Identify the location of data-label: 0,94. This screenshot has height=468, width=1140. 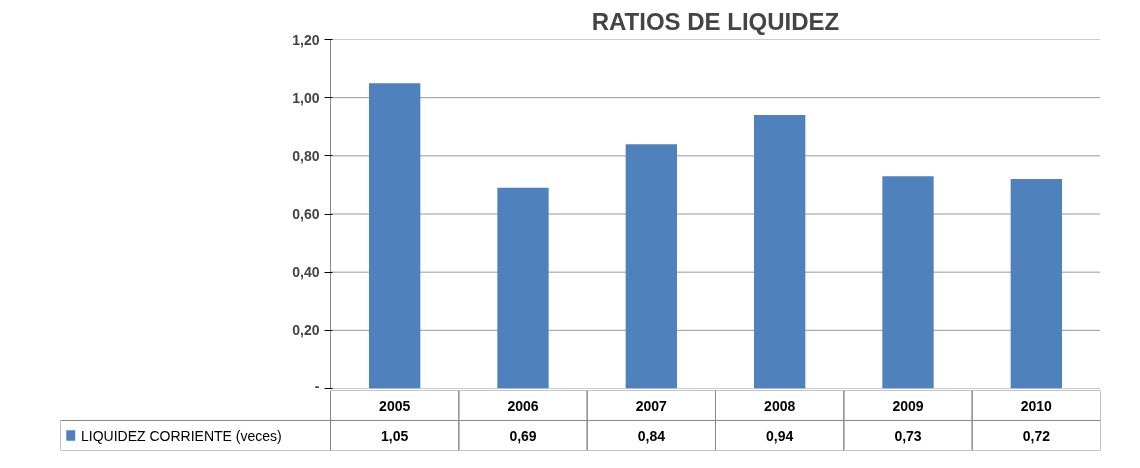
(780, 435).